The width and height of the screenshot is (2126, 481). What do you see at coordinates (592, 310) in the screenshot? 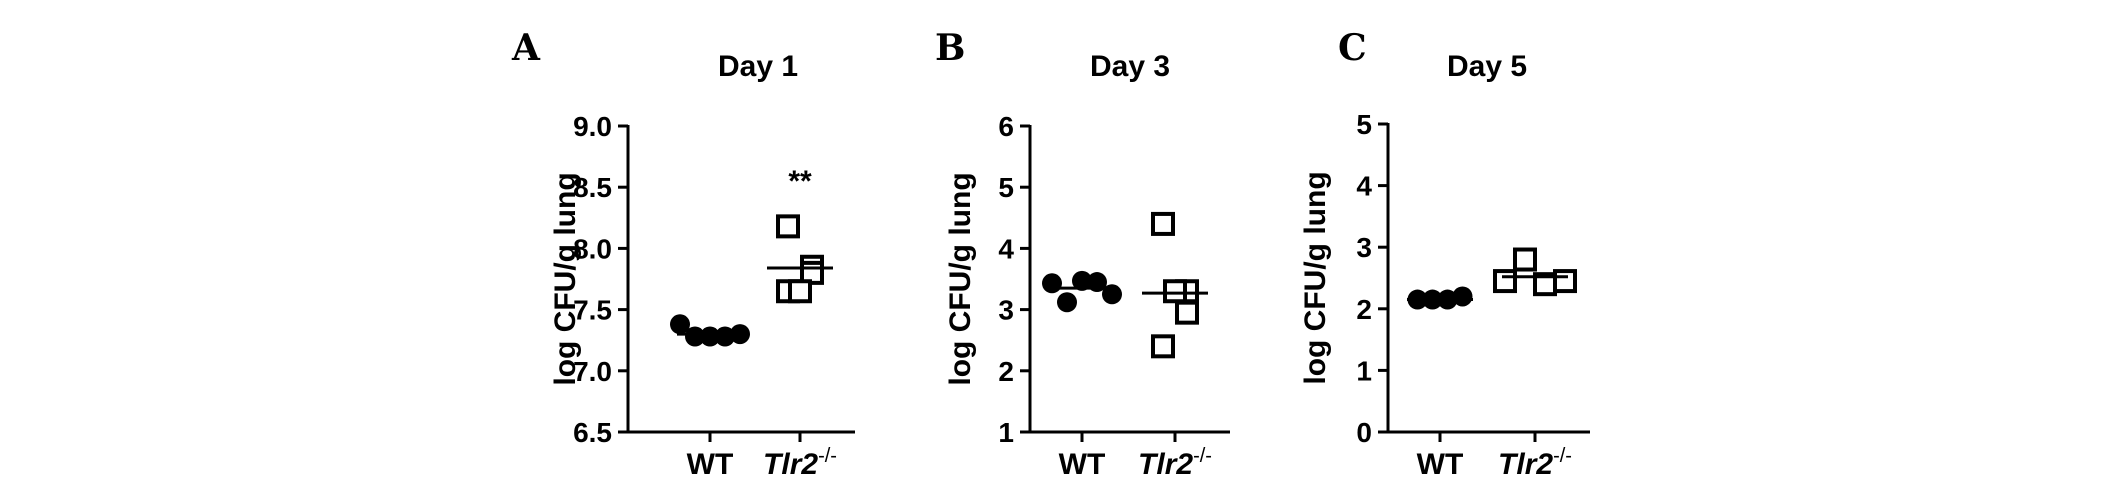
I see `y-tick-label: 7.5` at bounding box center [592, 310].